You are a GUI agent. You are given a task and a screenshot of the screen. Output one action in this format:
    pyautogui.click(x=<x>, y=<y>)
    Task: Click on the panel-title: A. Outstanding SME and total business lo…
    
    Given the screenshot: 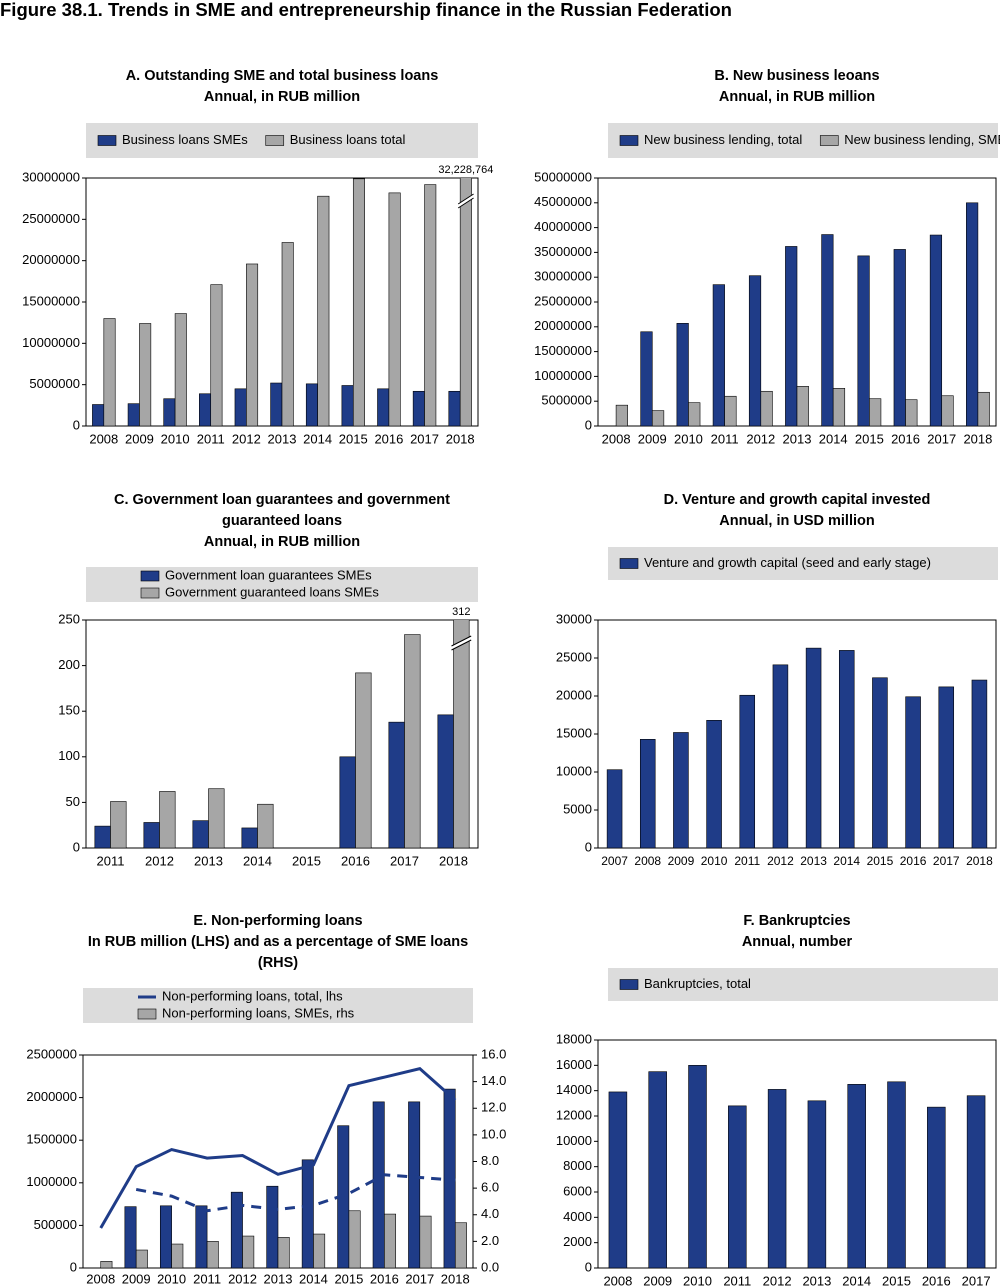 What is the action you would take?
    pyautogui.click(x=282, y=76)
    